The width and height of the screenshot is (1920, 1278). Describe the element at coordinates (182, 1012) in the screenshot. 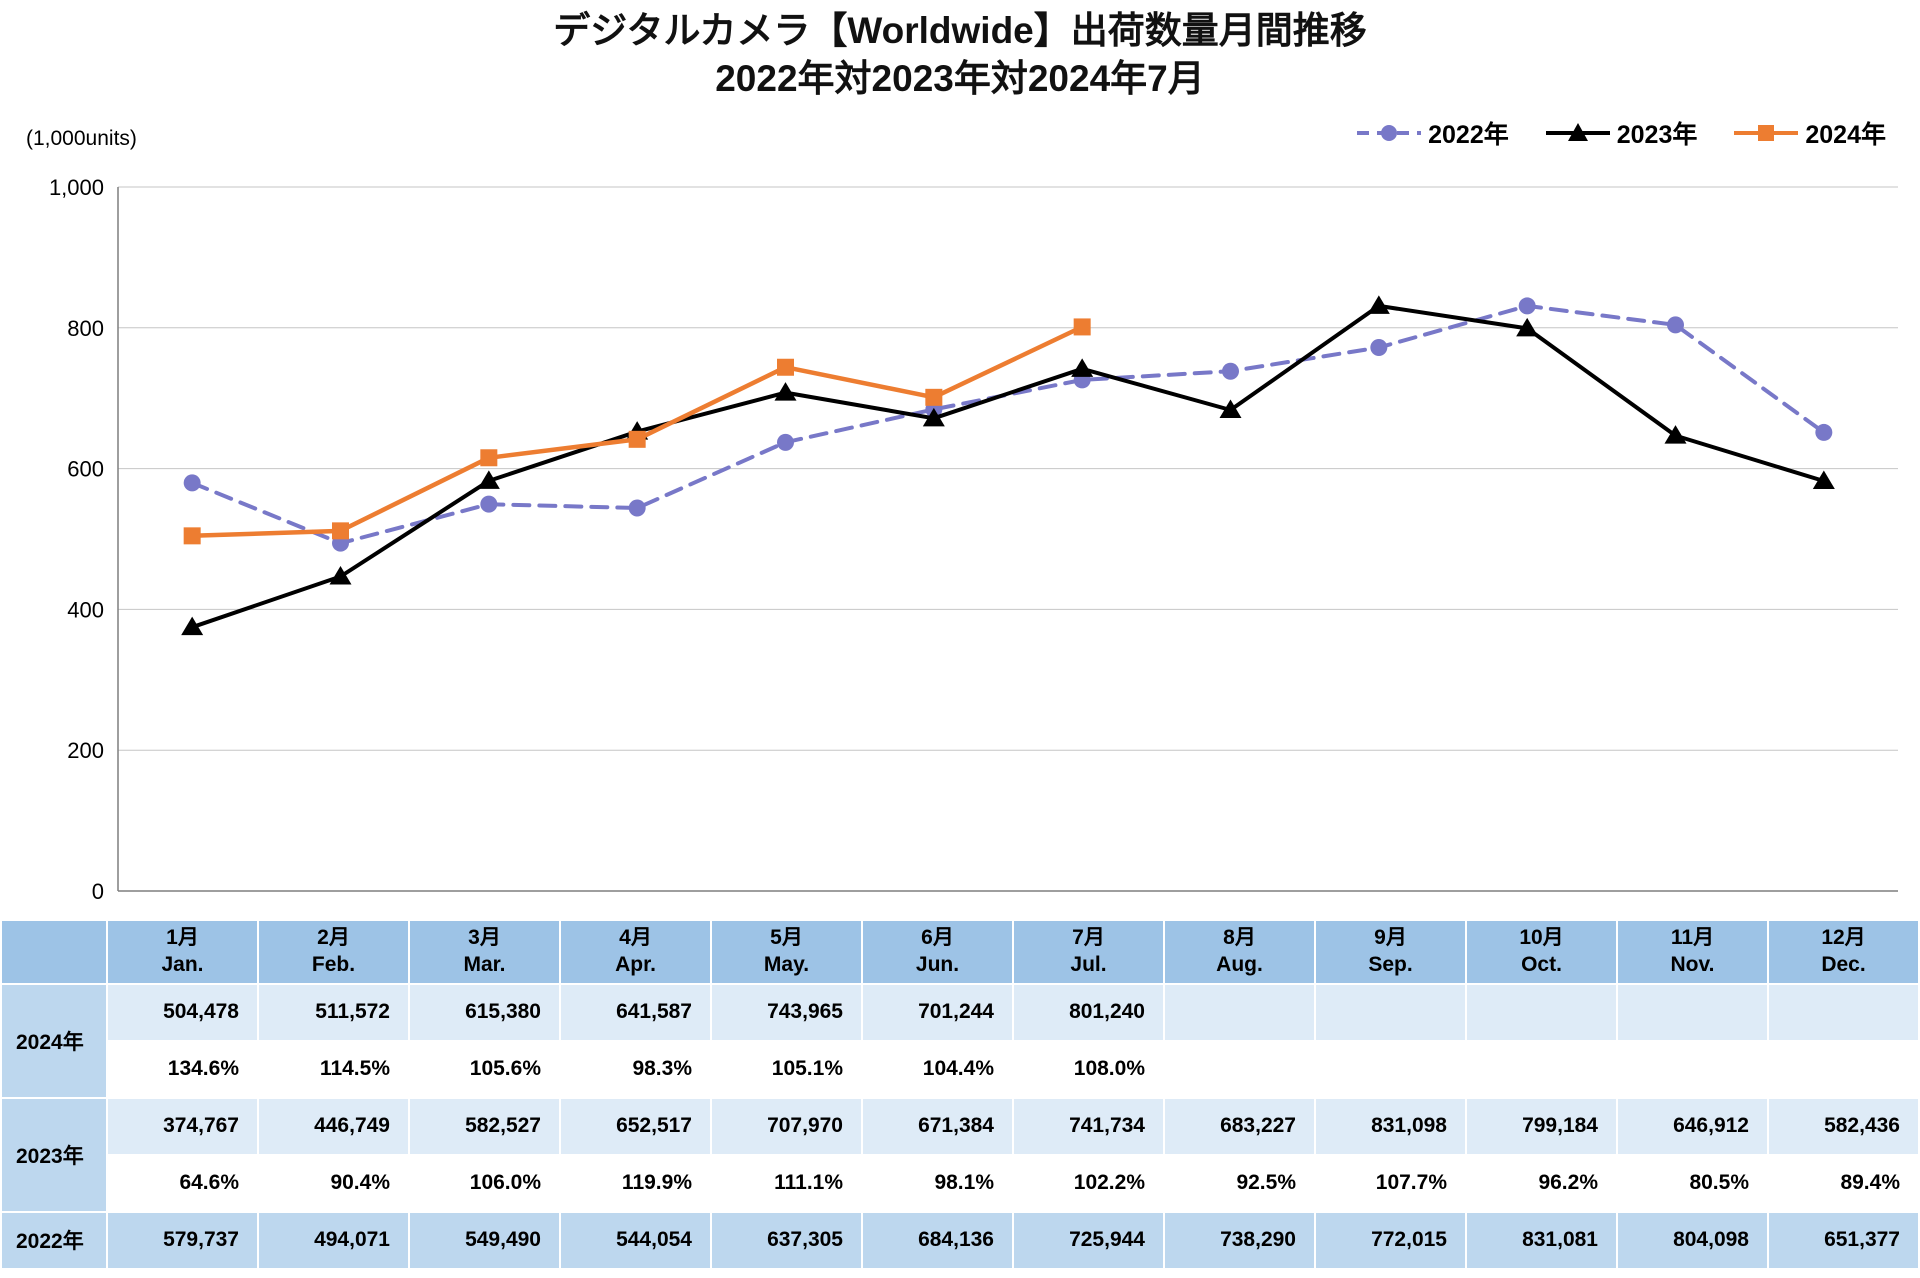

I see `table-cell: 504,478` at that location.